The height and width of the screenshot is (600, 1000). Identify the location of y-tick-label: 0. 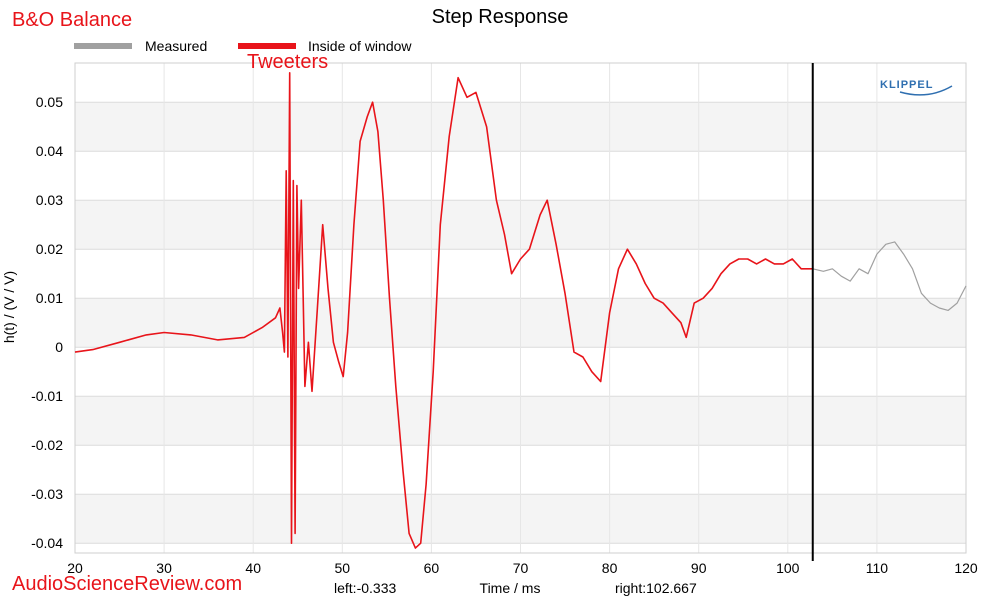
(59, 347).